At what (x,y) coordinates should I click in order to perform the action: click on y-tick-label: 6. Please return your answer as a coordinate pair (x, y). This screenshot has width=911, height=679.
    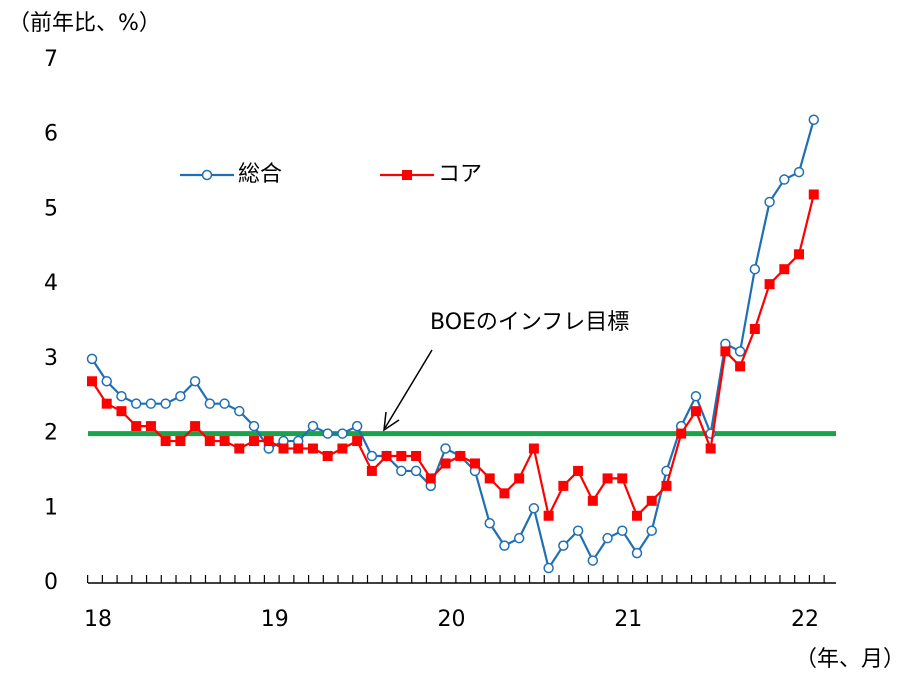
    Looking at the image, I should click on (51, 134).